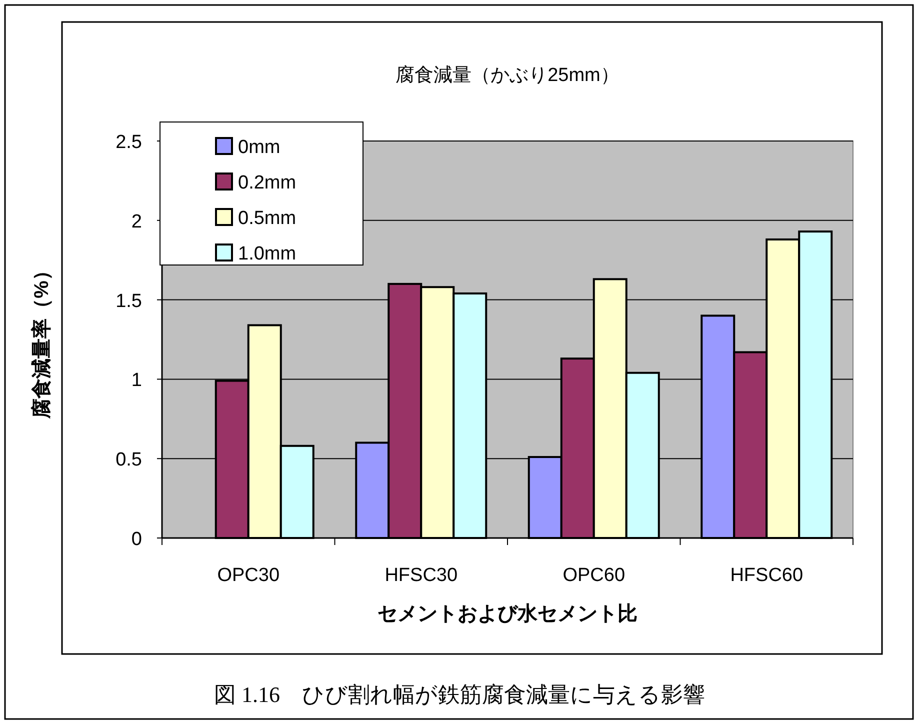 The height and width of the screenshot is (725, 919). I want to click on y-tick-label: 1, so click(136, 381).